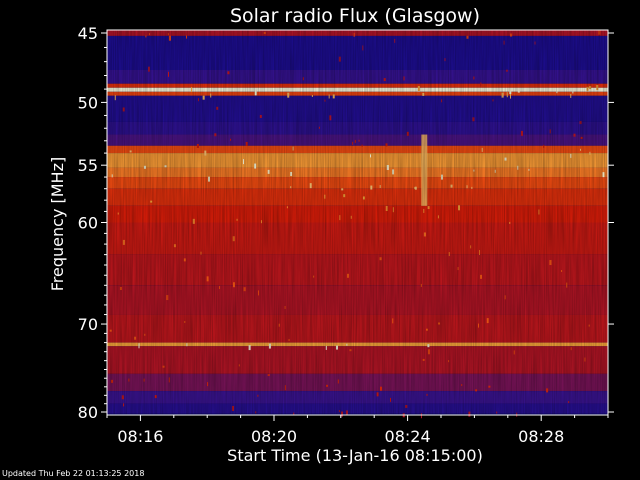 The height and width of the screenshot is (480, 640). Describe the element at coordinates (88, 324) in the screenshot. I see `y-tick-label: 70` at that location.